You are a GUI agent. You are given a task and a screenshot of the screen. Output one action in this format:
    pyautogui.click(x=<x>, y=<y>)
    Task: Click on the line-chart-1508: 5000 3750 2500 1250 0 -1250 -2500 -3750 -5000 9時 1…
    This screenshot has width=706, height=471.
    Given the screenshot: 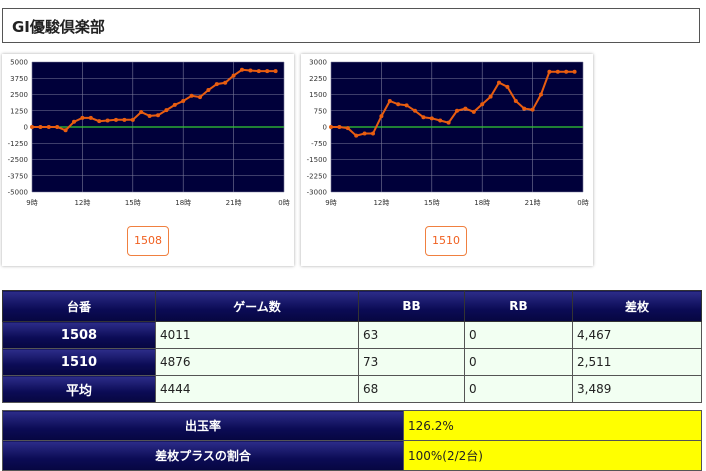 What is the action you would take?
    pyautogui.click(x=149, y=133)
    